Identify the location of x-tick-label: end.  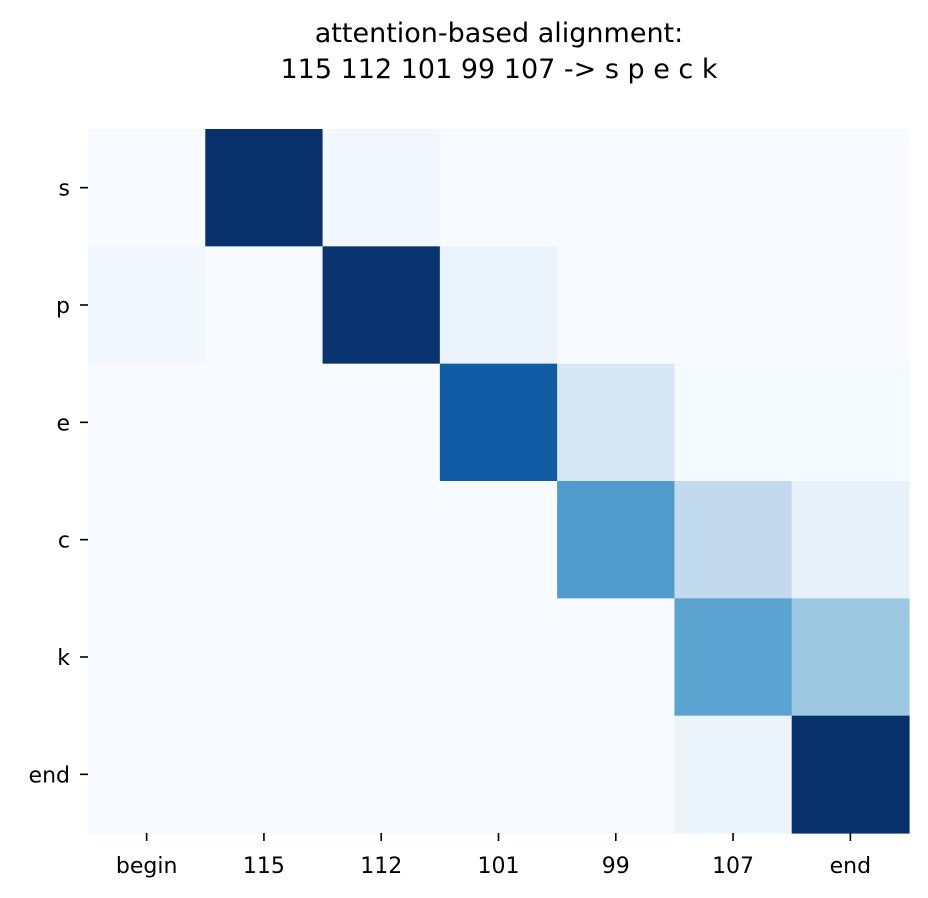
(850, 866).